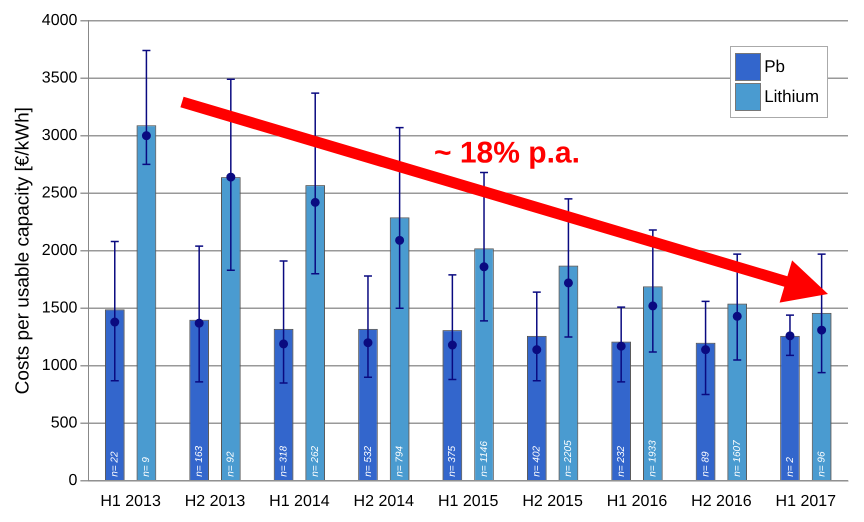 The height and width of the screenshot is (522, 864). Describe the element at coordinates (299, 501) in the screenshot. I see `x-tick-label: H1 2014` at that location.